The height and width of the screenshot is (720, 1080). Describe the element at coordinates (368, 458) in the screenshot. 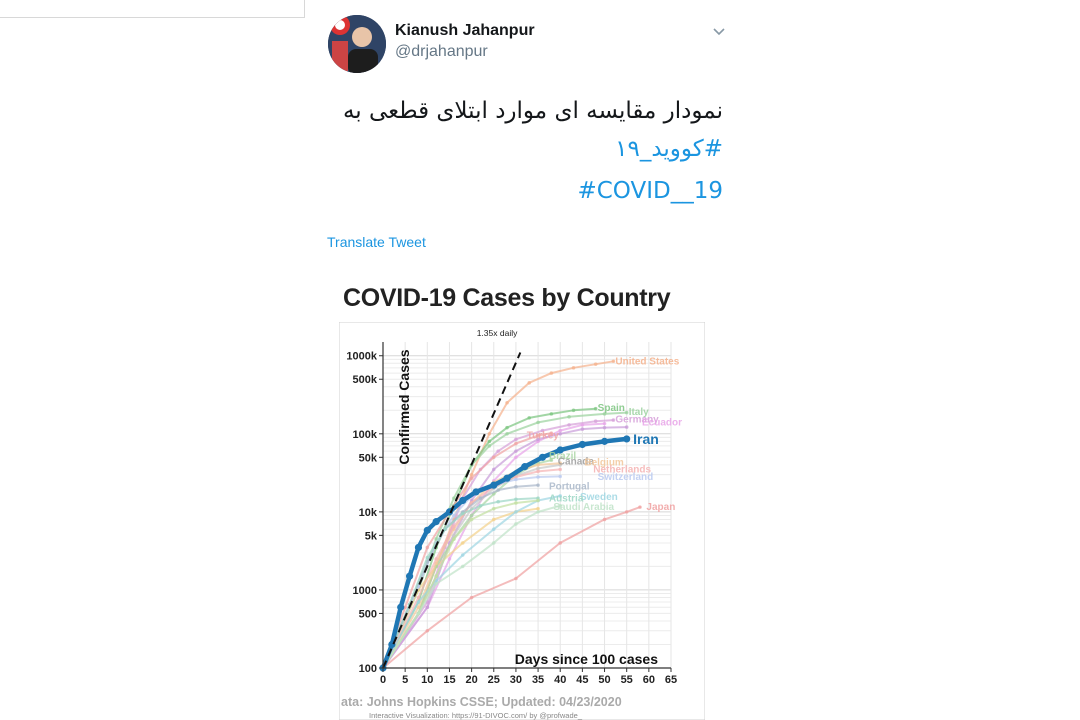

I see `y-tick-label: 50k` at that location.